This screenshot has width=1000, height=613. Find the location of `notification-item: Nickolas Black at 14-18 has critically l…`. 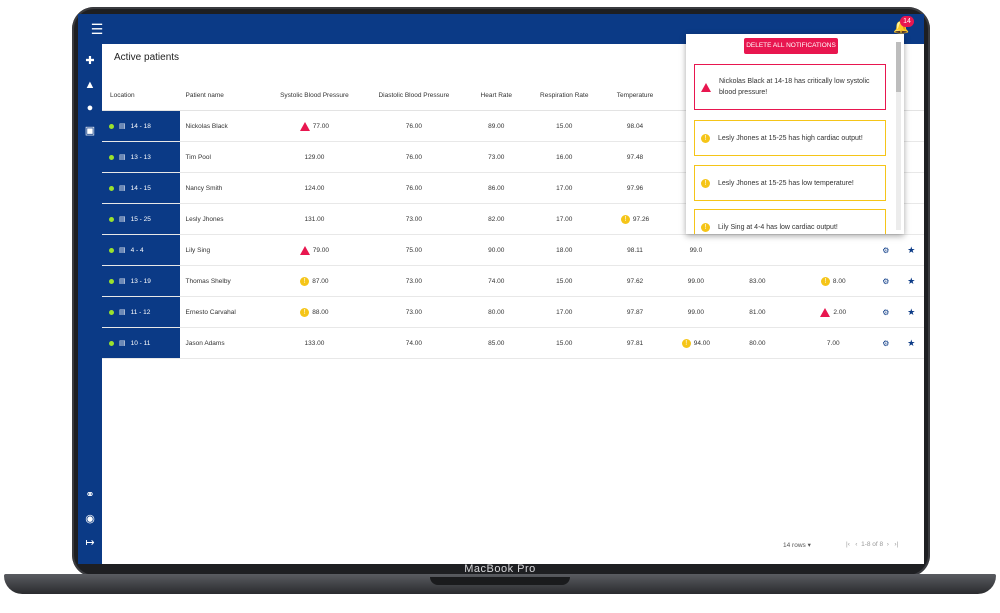

notification-item: Nickolas Black at 14-18 has critically l… is located at coordinates (790, 87).